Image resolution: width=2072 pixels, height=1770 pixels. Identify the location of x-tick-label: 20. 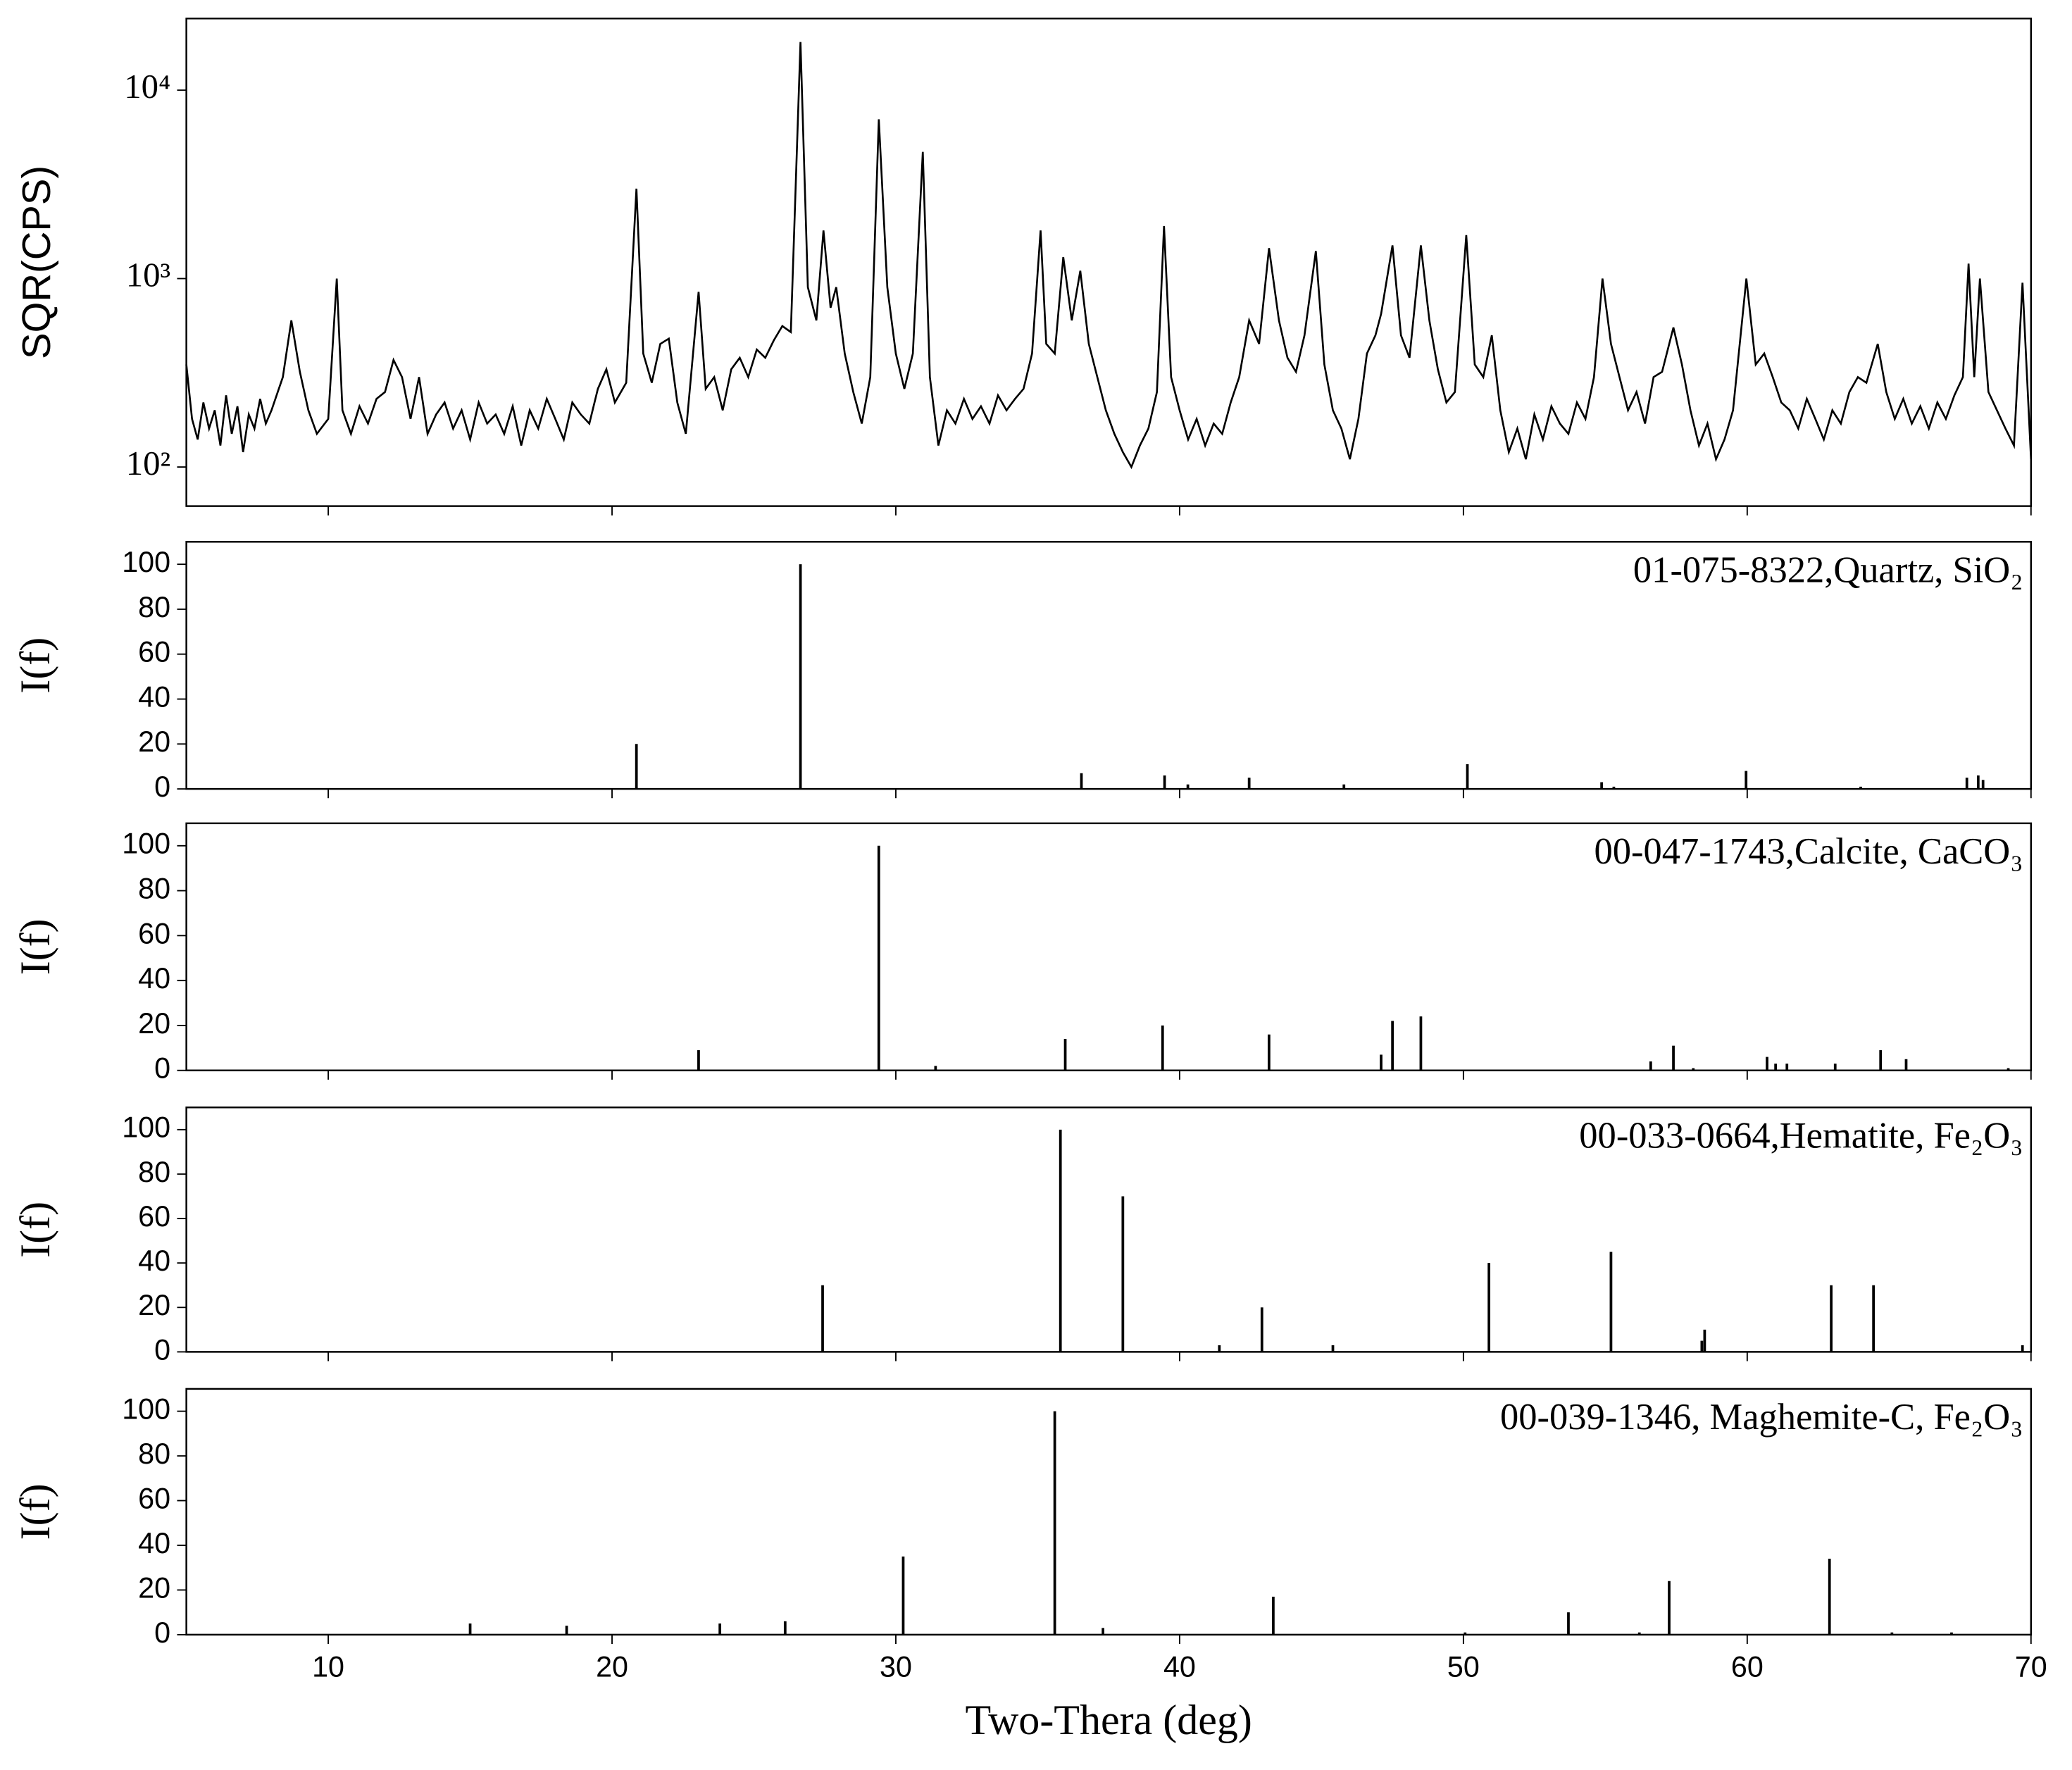
(612, 1667).